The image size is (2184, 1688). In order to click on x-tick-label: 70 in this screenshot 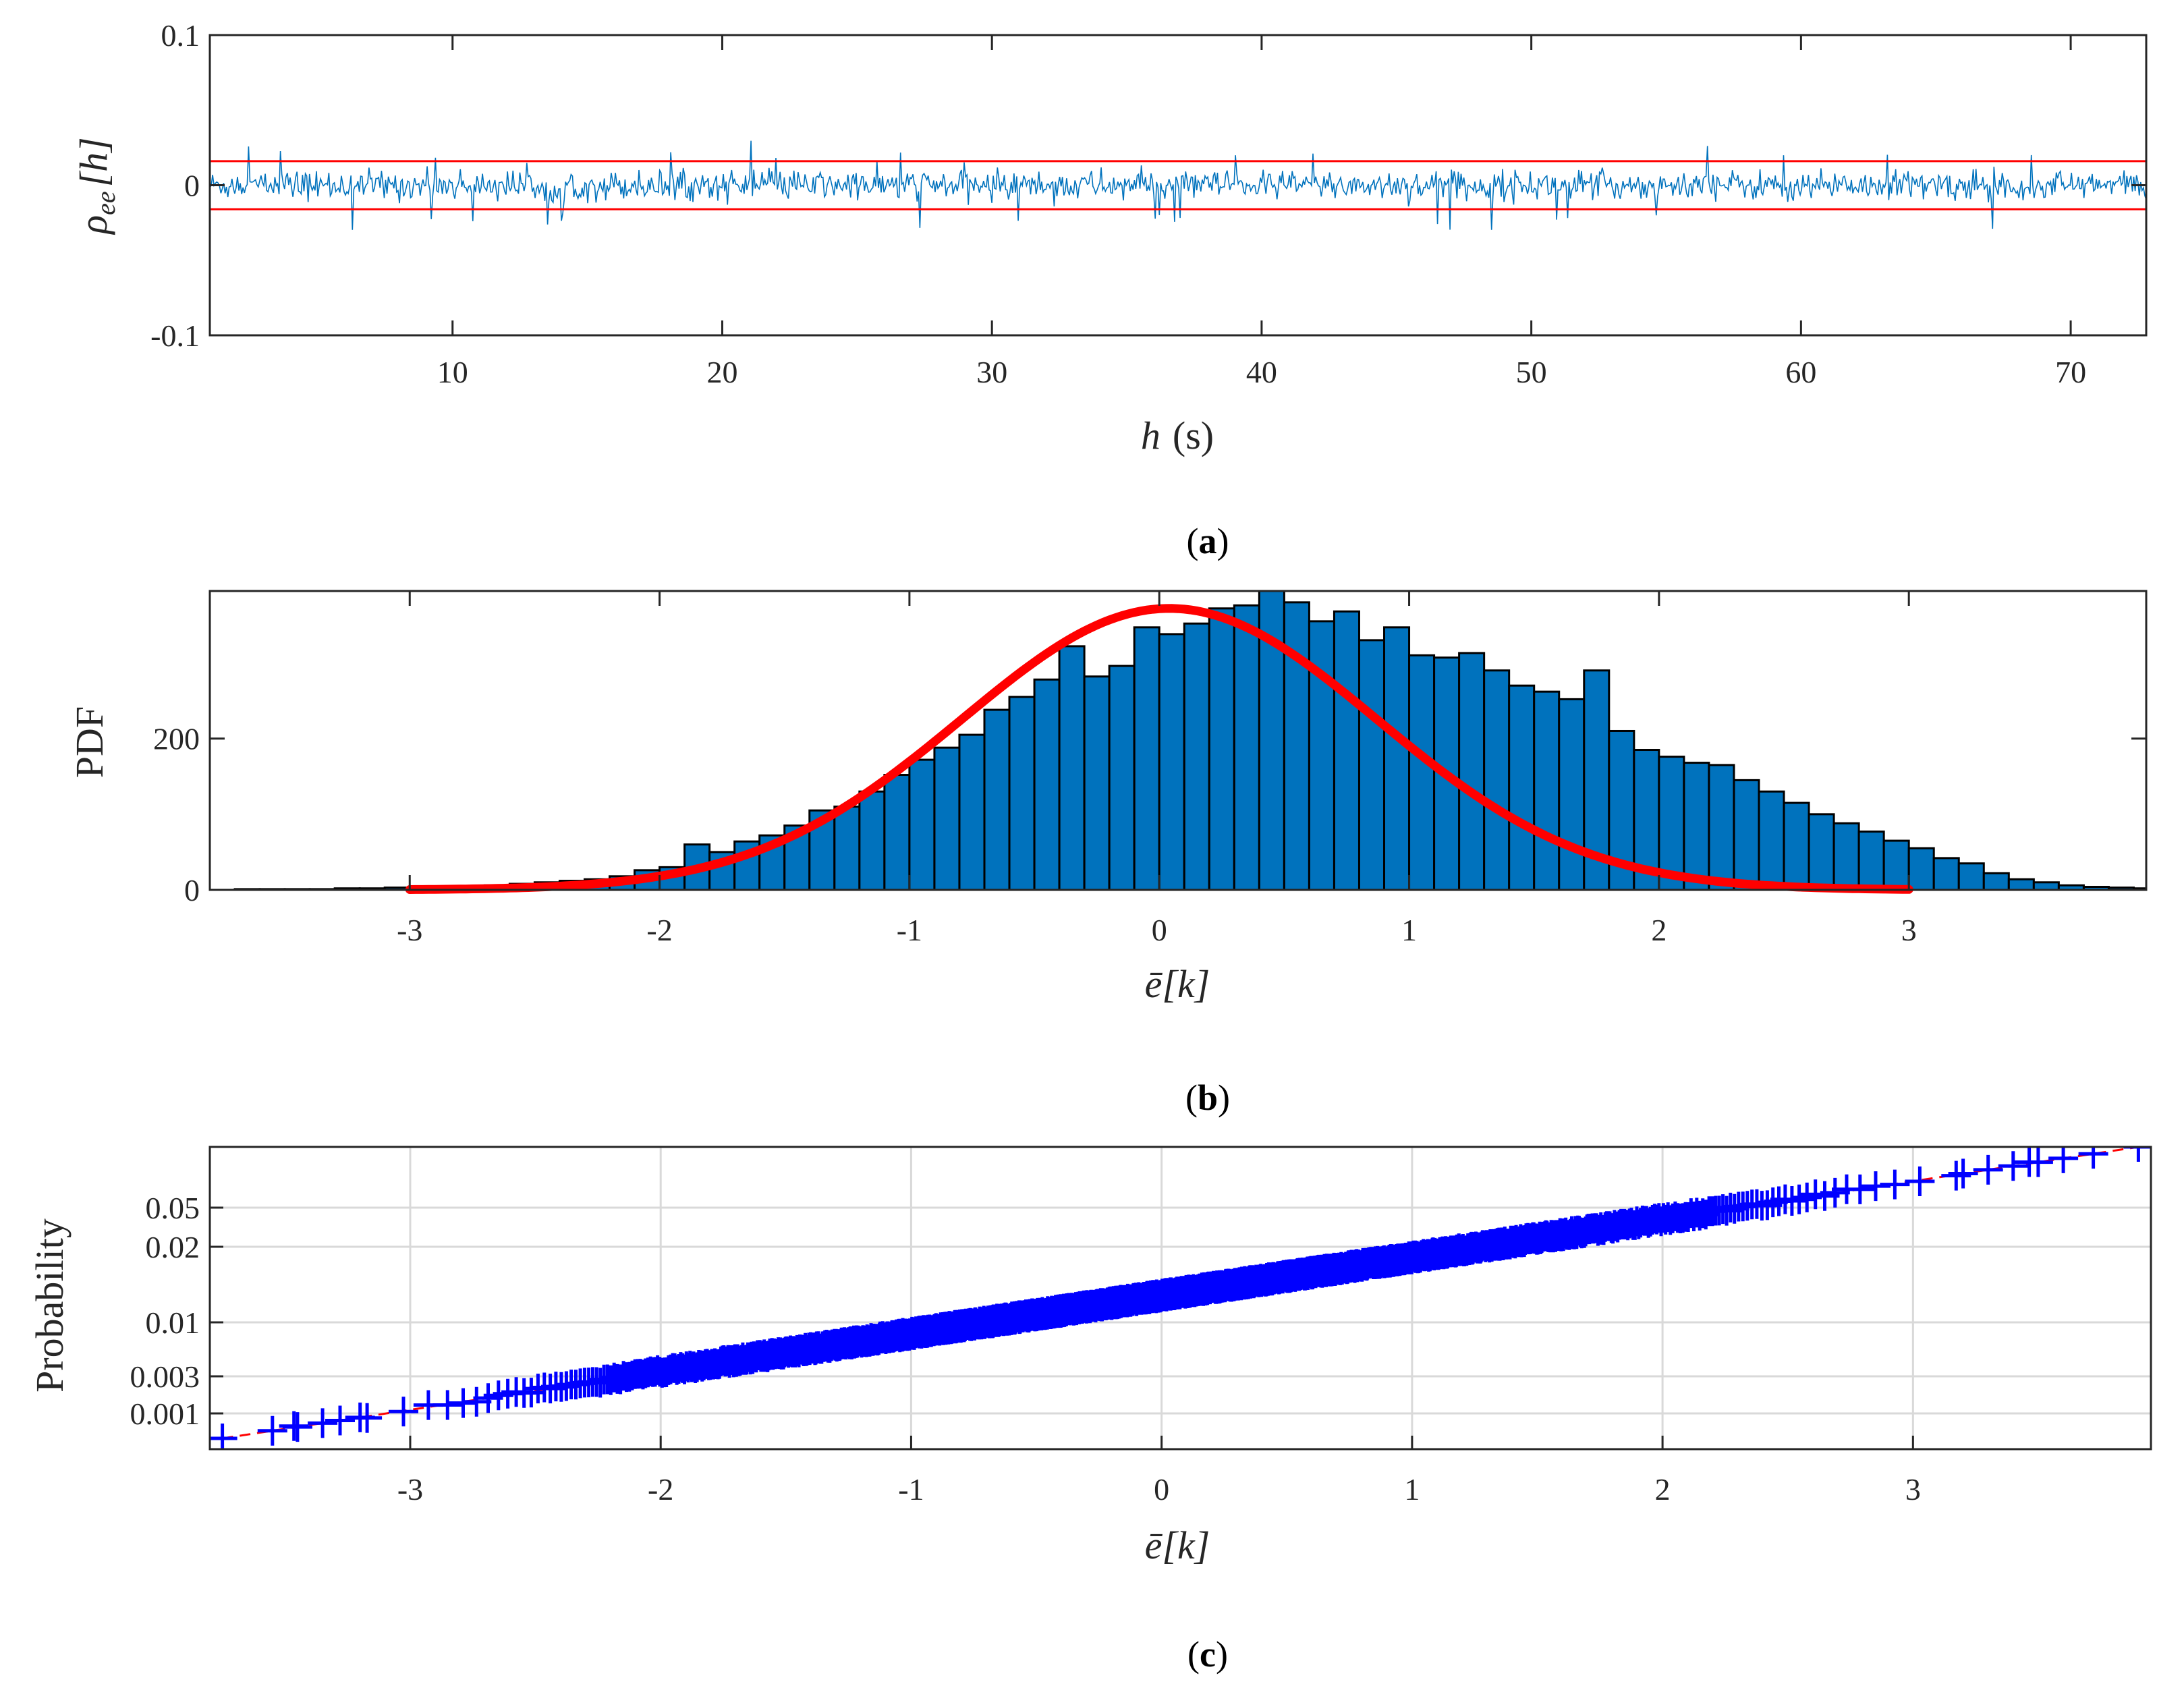, I will do `click(2070, 372)`.